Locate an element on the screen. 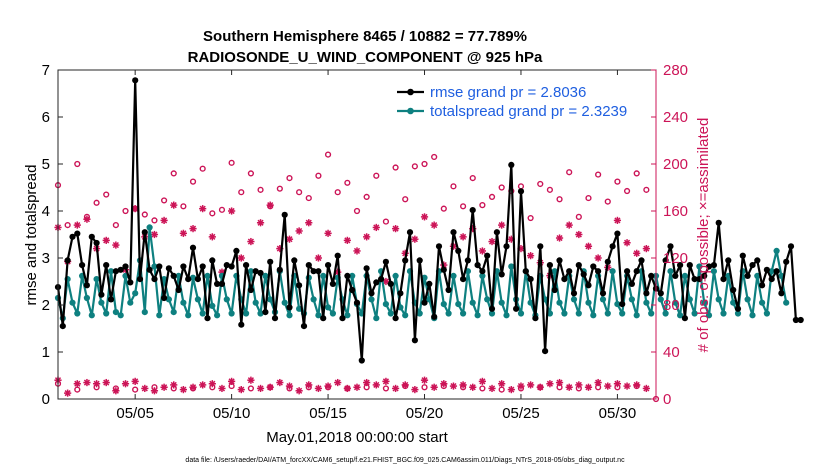 The height and width of the screenshot is (470, 830). legend-spread-label: totalspread grand pr = 2.3239 is located at coordinates (528, 111).